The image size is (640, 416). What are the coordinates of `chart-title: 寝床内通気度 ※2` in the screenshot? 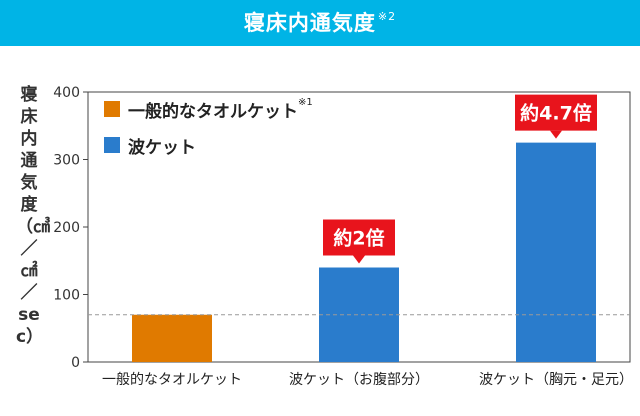 It's located at (320, 23).